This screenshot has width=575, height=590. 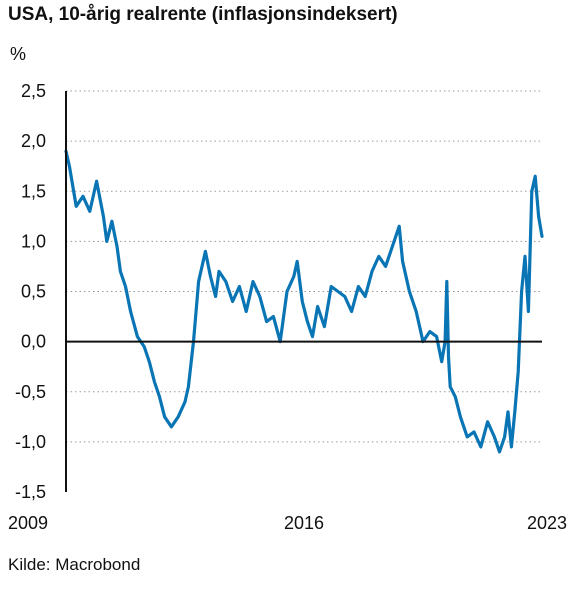 I want to click on y-tick-label: 2,5, so click(x=33, y=91).